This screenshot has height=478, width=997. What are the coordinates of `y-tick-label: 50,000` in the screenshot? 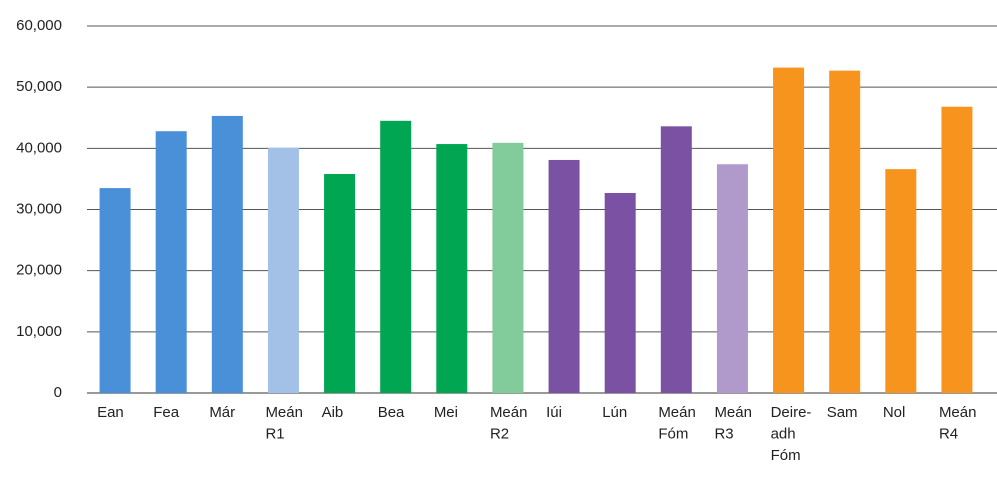 It's located at (39, 86).